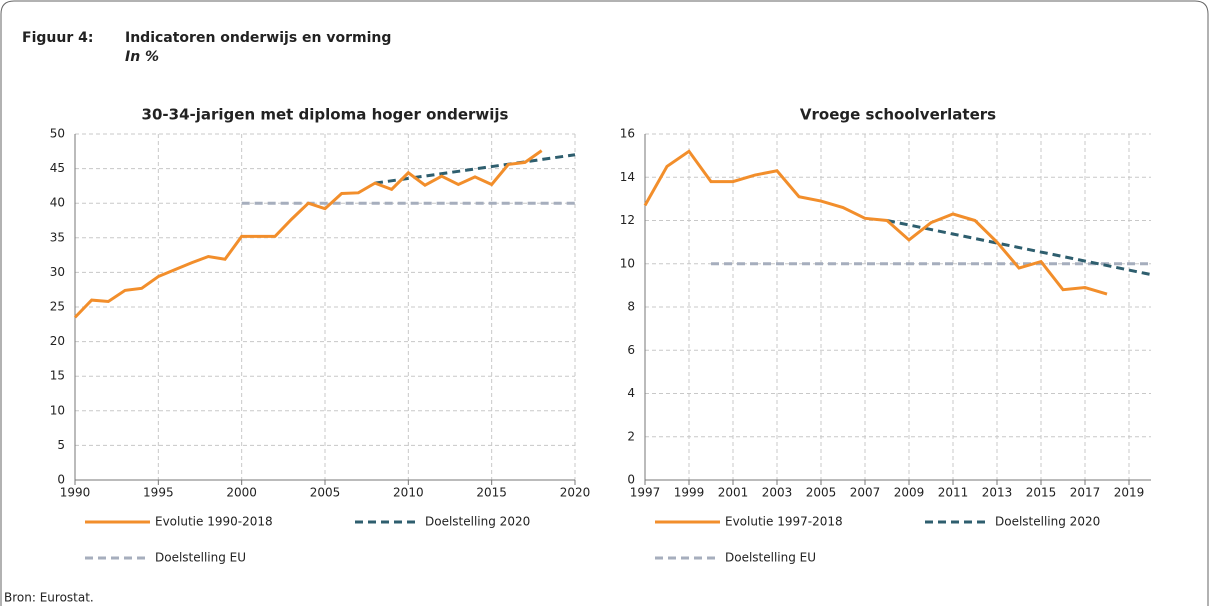 The height and width of the screenshot is (610, 1209). What do you see at coordinates (57, 307) in the screenshot?
I see `y-tick-label: 25` at bounding box center [57, 307].